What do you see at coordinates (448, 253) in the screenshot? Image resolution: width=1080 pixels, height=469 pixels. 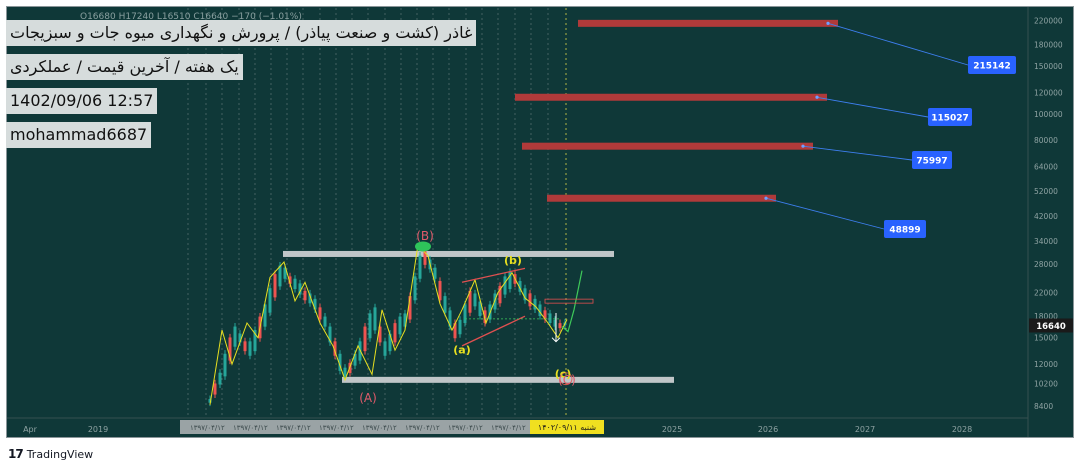 I see `sr-zone-resistance` at bounding box center [448, 253].